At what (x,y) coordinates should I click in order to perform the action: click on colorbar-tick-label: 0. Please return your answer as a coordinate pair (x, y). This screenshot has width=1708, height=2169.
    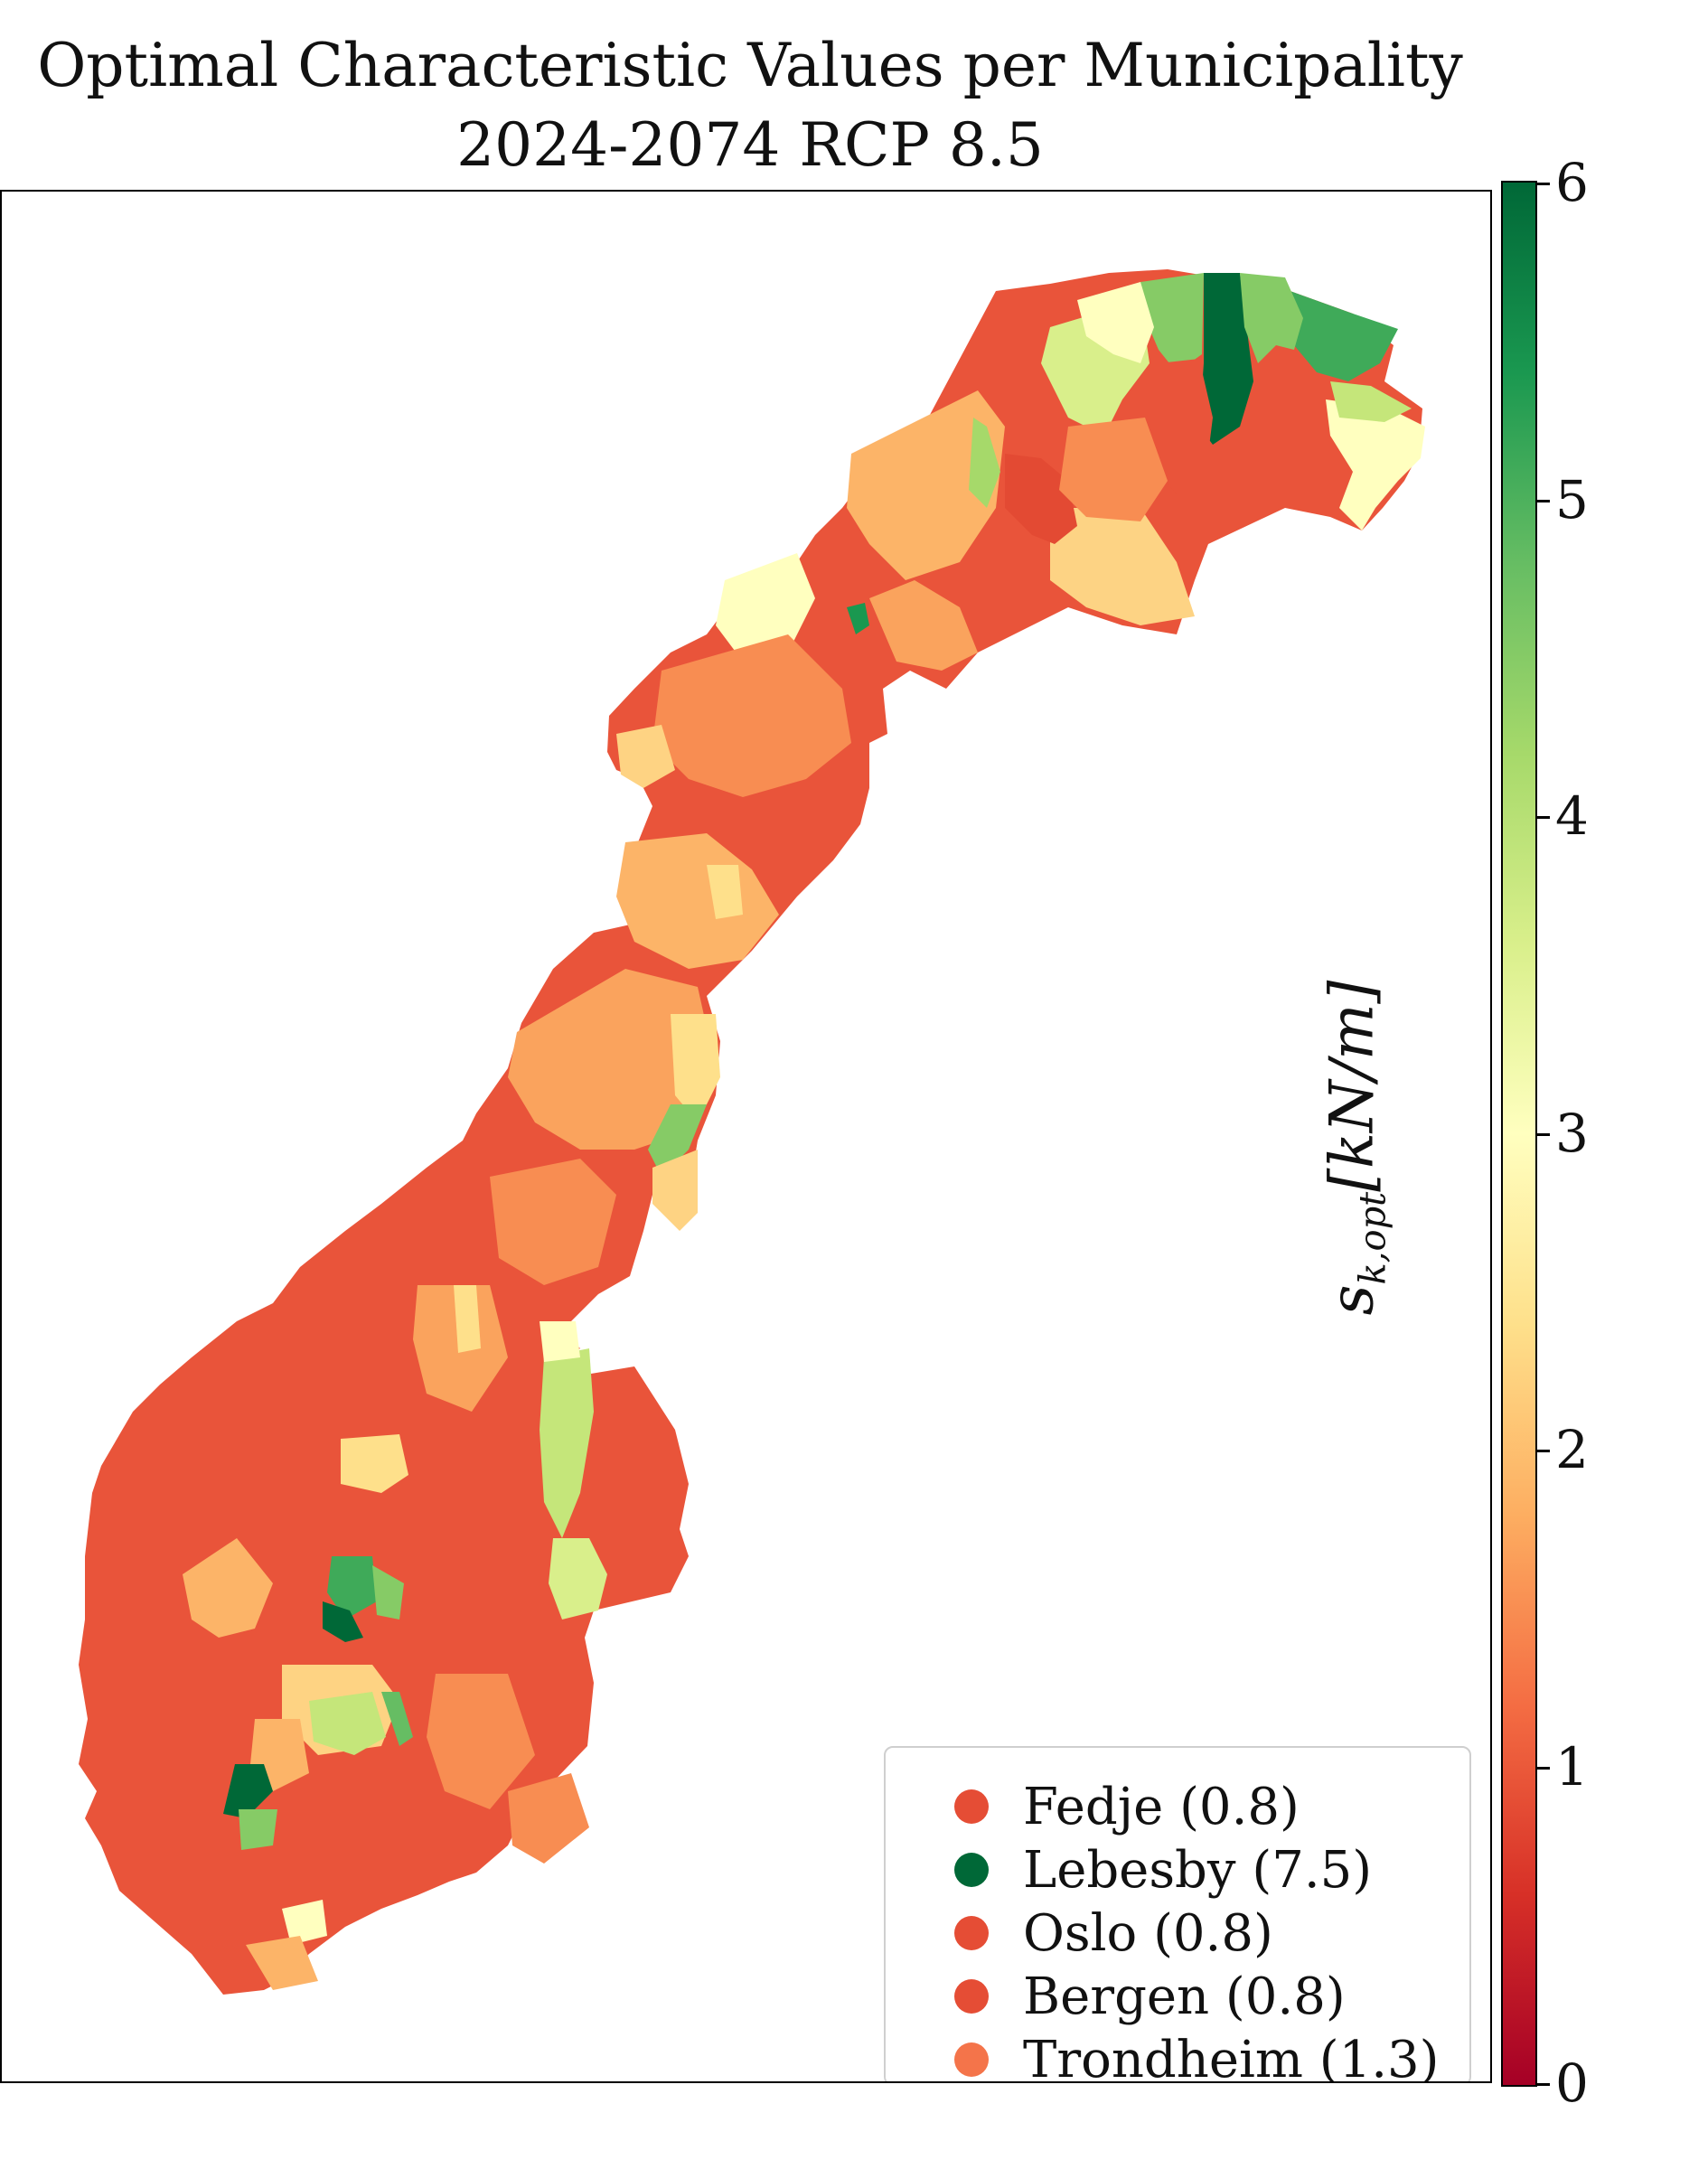
    Looking at the image, I should click on (1572, 2083).